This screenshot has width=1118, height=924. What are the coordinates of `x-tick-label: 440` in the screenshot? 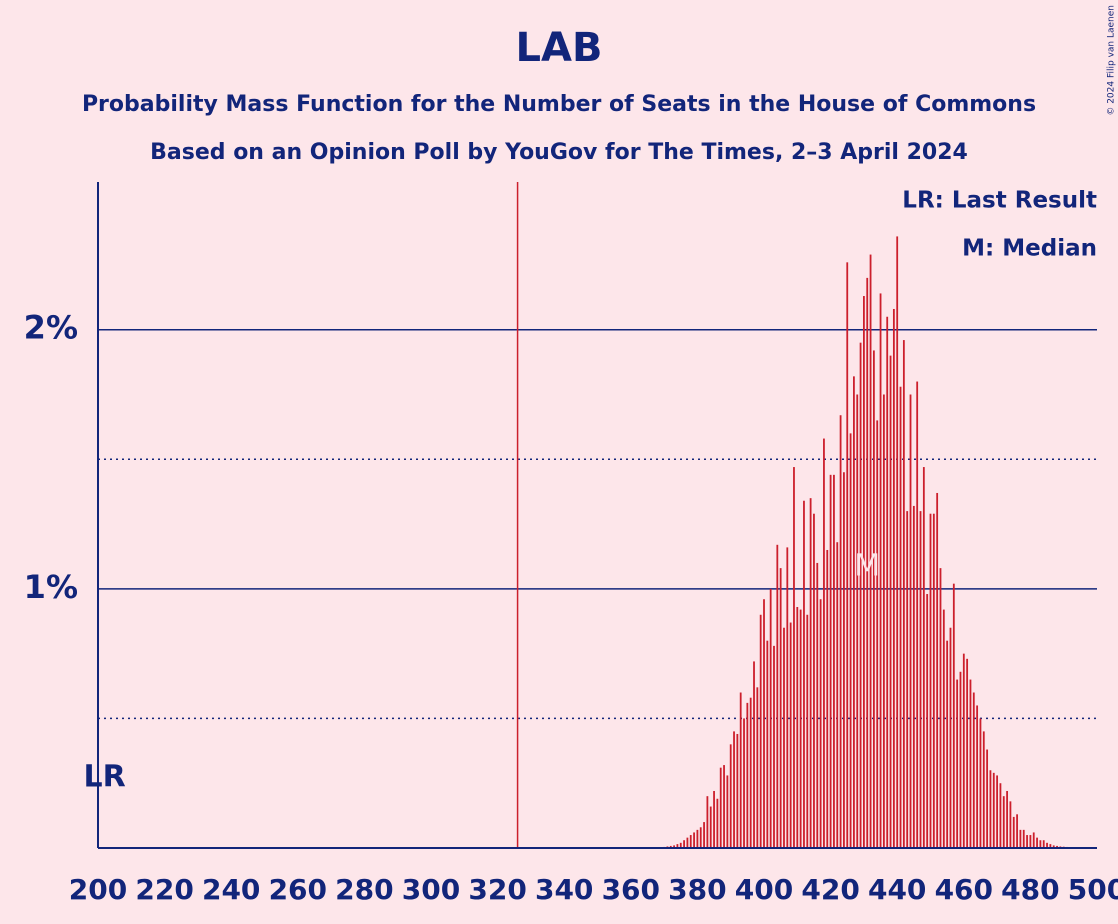 It's located at (897, 889).